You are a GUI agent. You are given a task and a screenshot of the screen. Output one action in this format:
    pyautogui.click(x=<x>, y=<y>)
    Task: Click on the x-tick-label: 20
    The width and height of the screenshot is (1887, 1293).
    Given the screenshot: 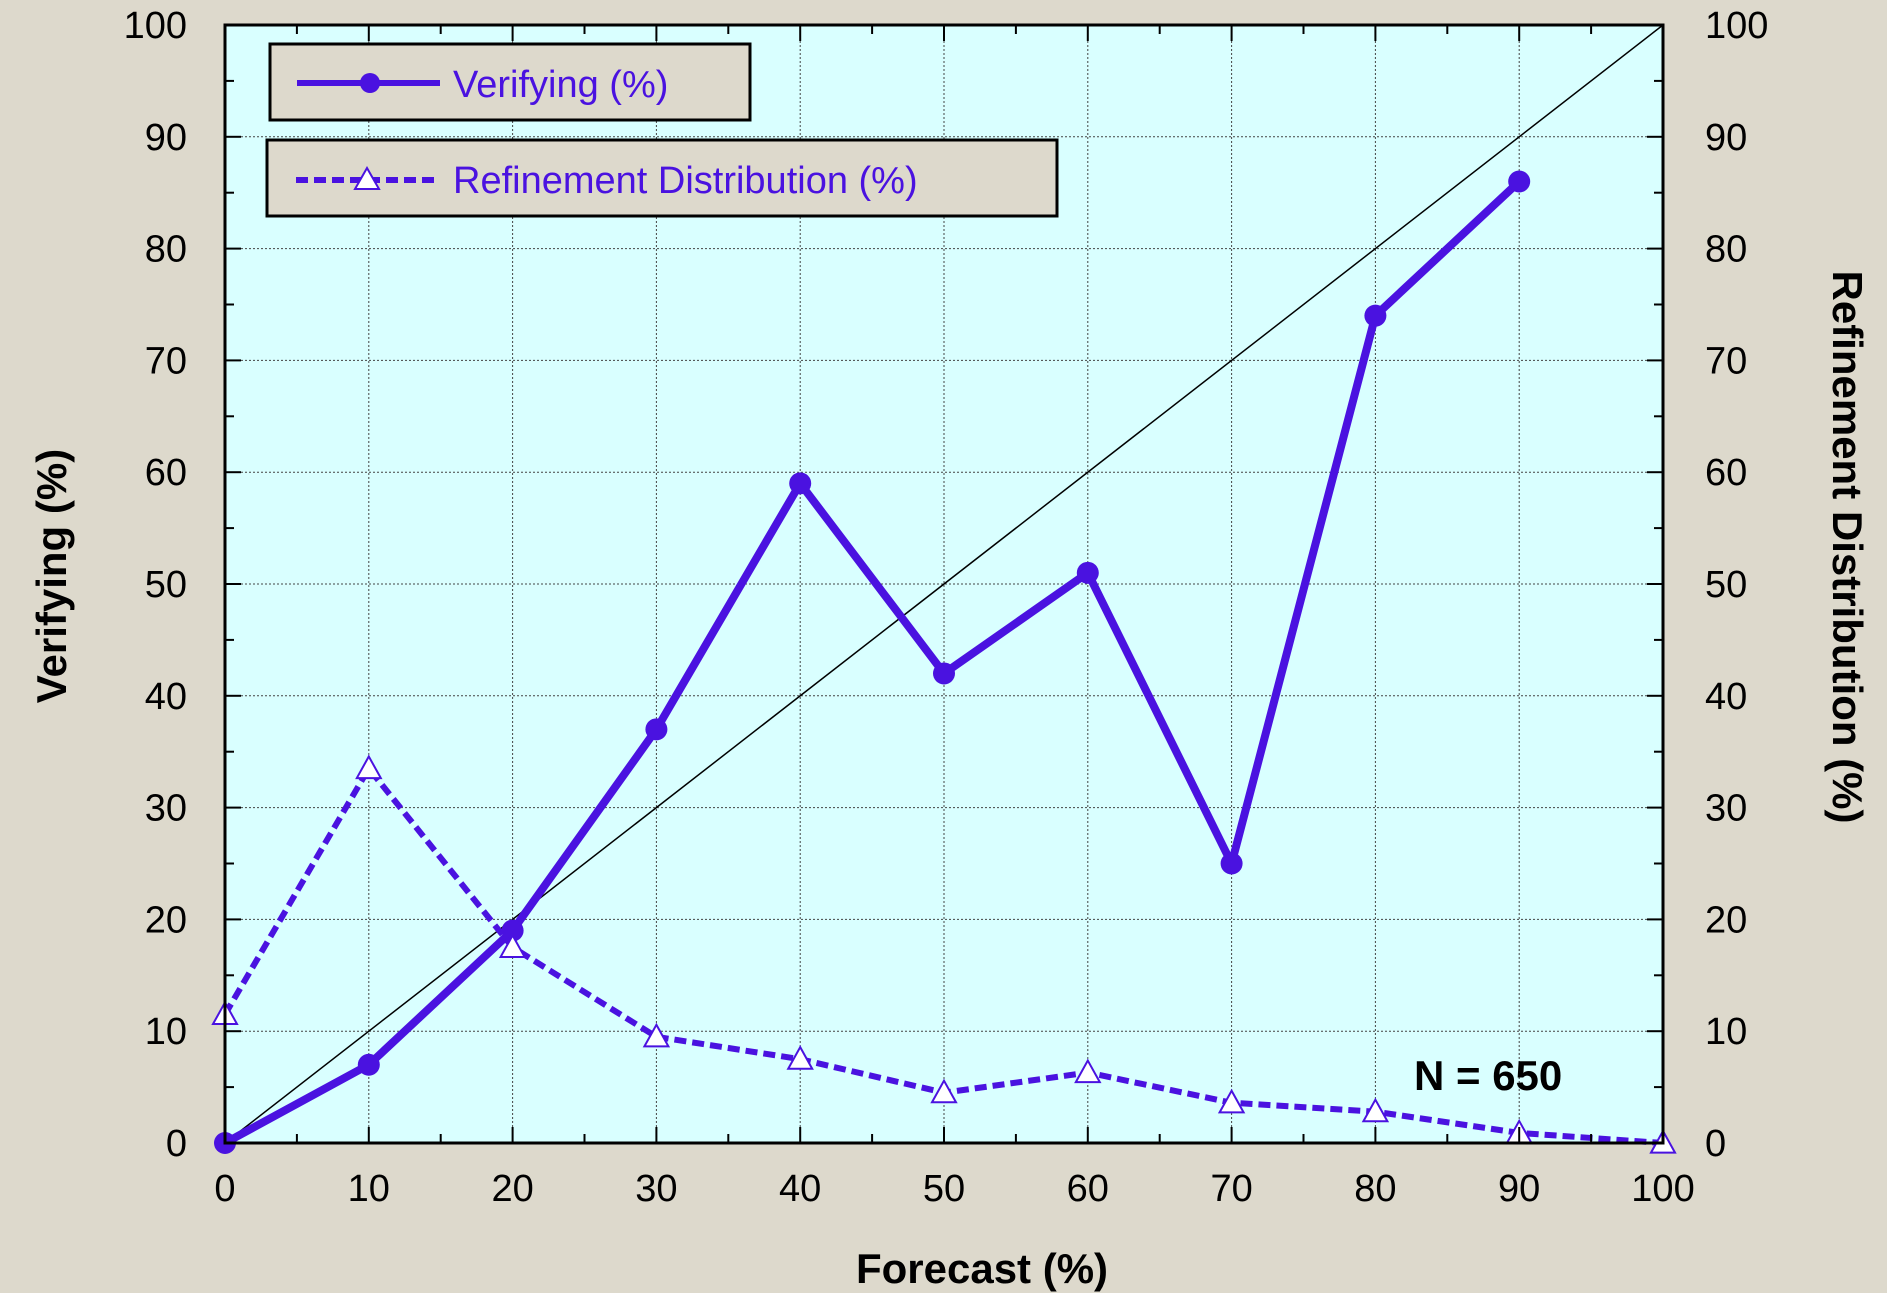 What is the action you would take?
    pyautogui.click(x=512, y=1189)
    